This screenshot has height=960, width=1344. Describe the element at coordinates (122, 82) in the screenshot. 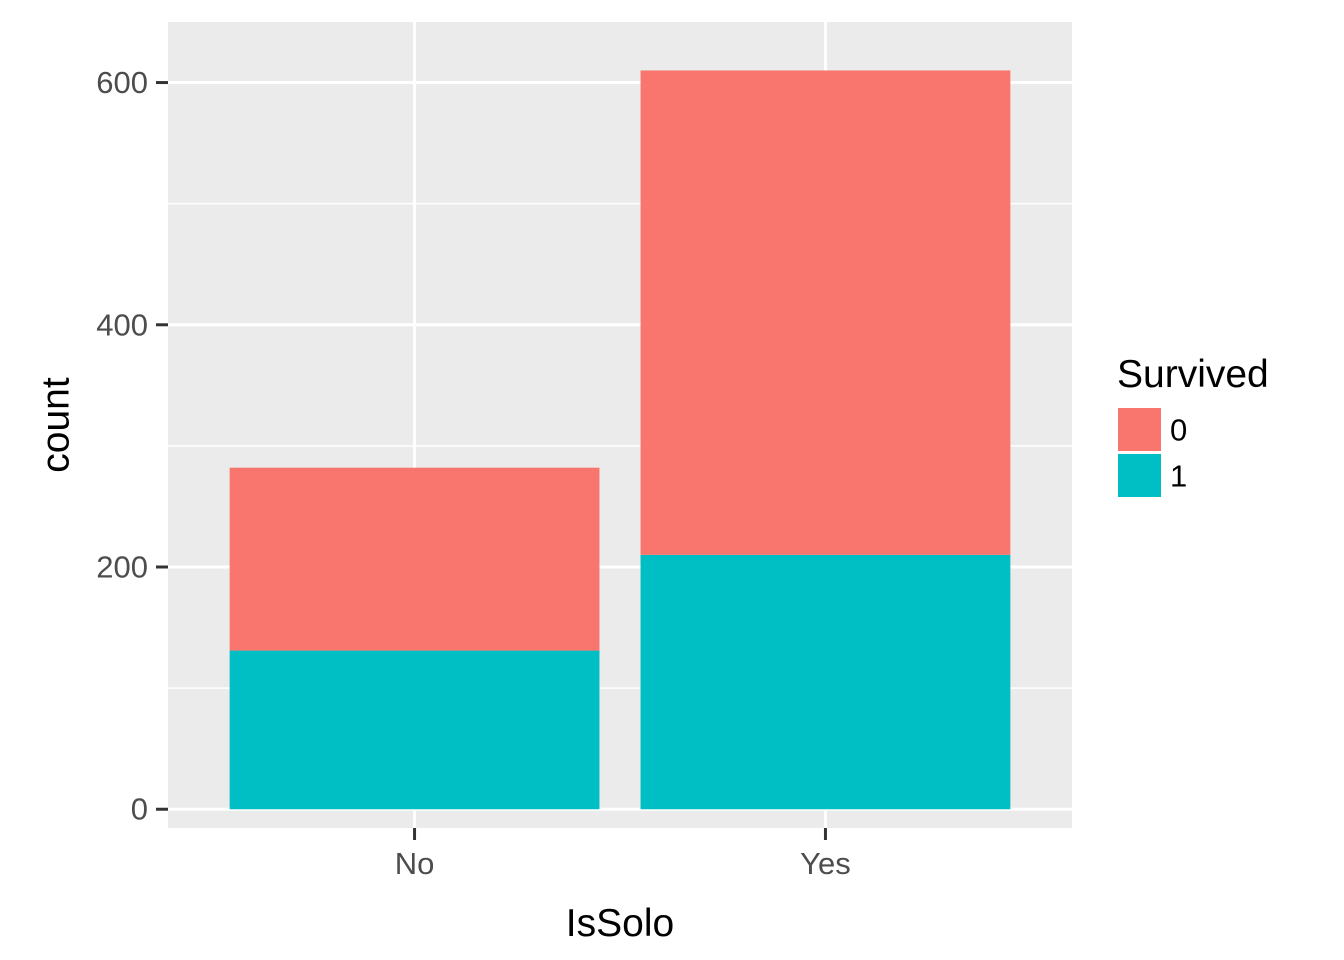

I see `y-tick-label: 600` at that location.